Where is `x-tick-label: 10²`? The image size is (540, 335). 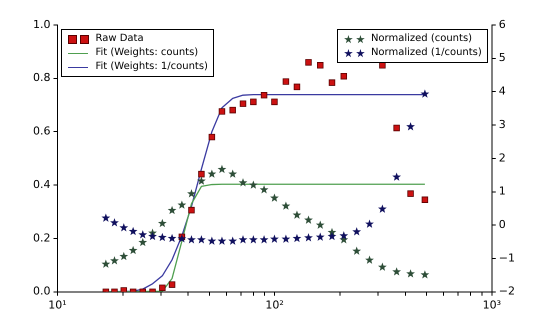
x-tick-label: 10² is located at coordinates (274, 305).